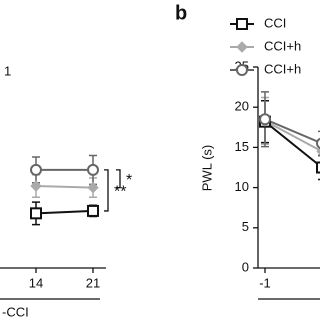 This screenshot has height=320, width=320. Describe the element at coordinates (181, 13) in the screenshot. I see `panel-label: b` at that location.